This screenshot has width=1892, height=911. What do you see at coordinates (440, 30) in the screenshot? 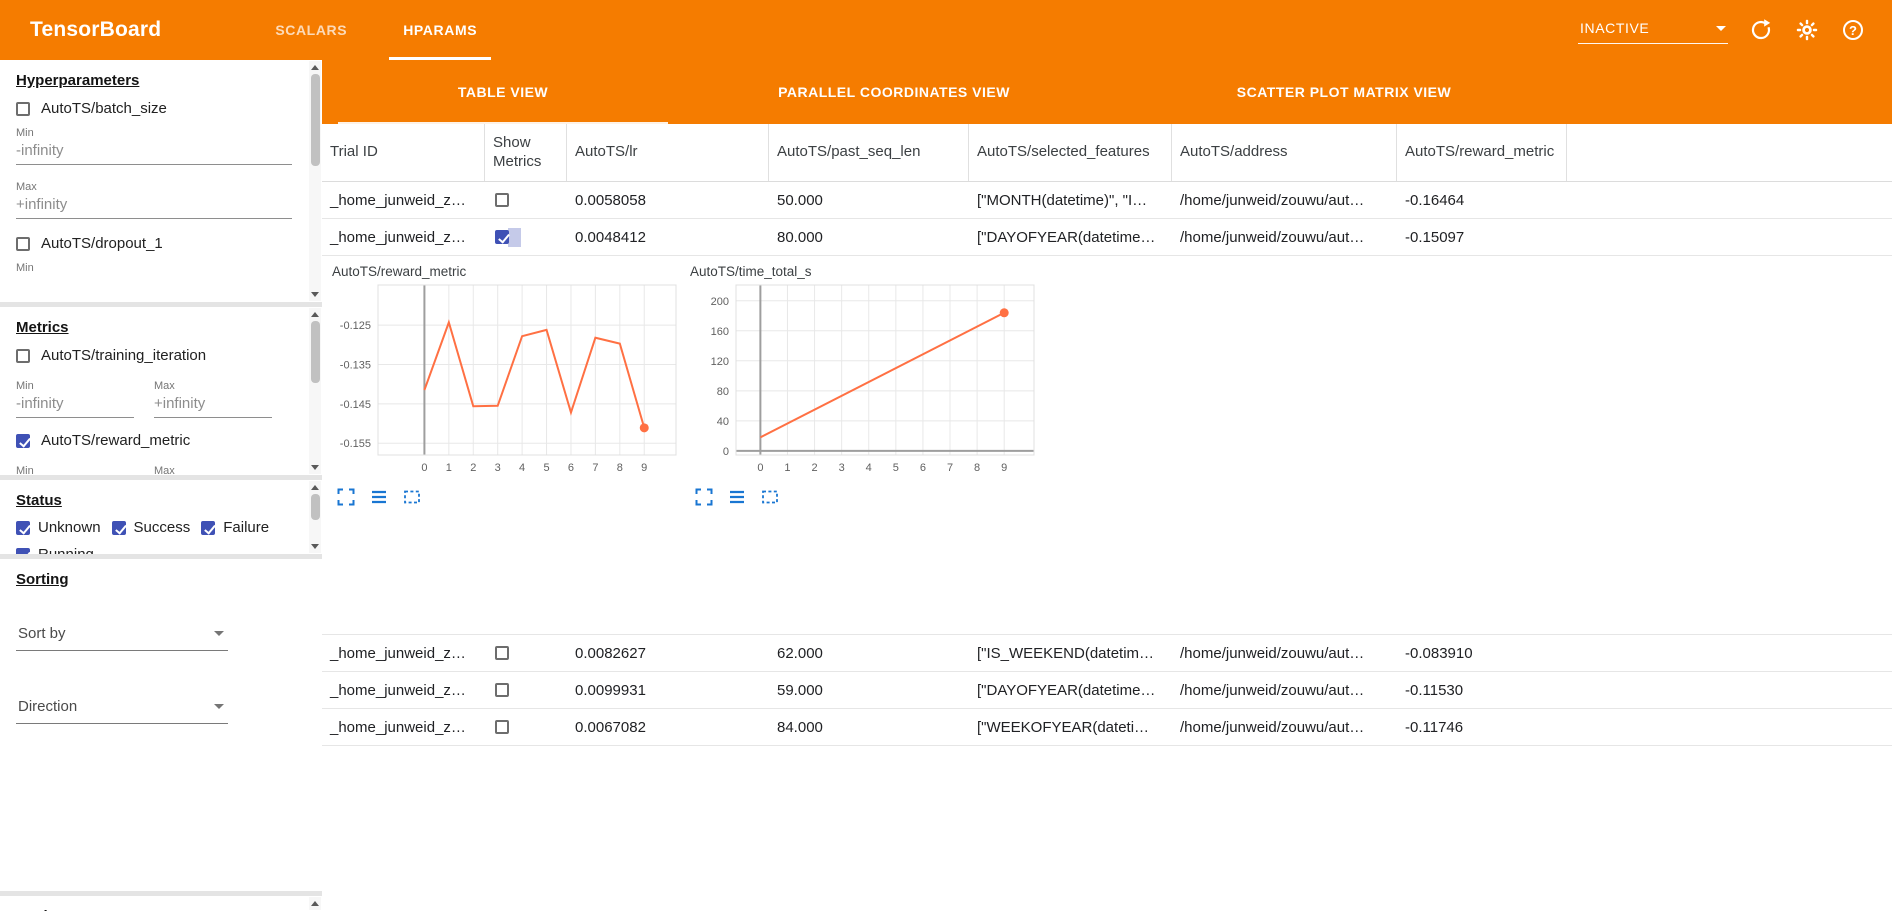
I see `tab-hparams: HPARAMS` at bounding box center [440, 30].